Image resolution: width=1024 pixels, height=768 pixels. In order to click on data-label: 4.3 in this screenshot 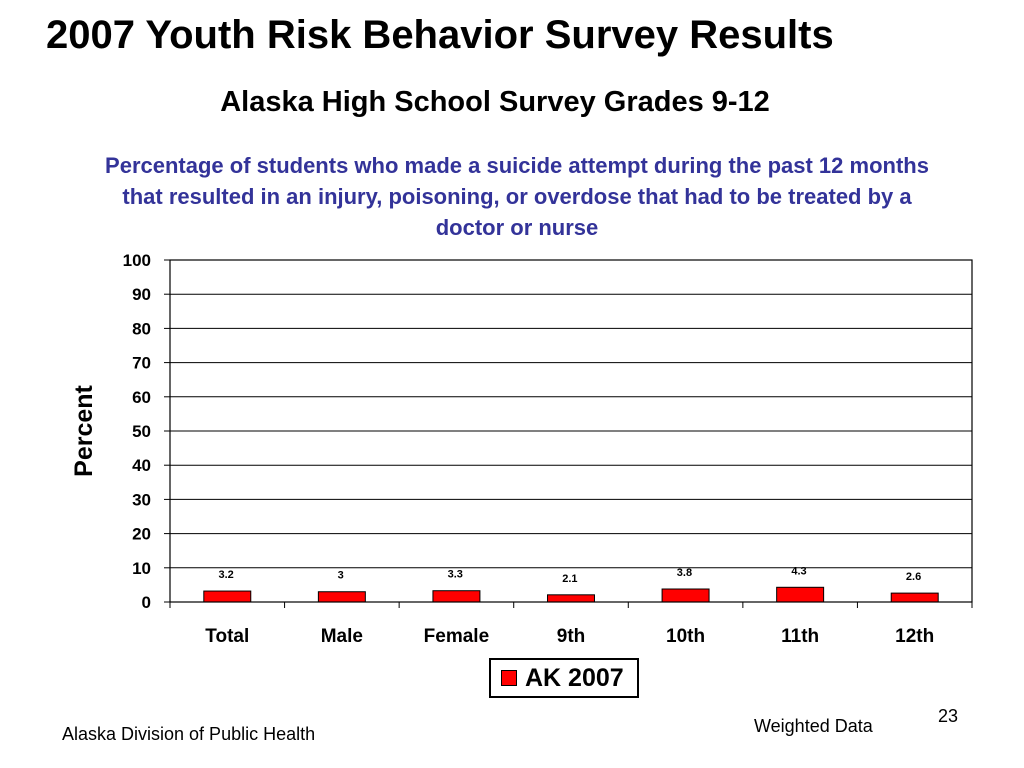, I will do `click(798, 571)`.